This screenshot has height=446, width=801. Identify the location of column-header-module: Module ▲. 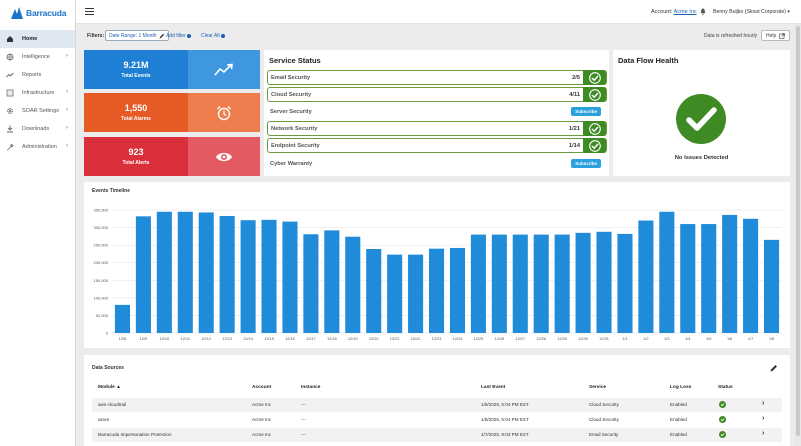
(109, 387).